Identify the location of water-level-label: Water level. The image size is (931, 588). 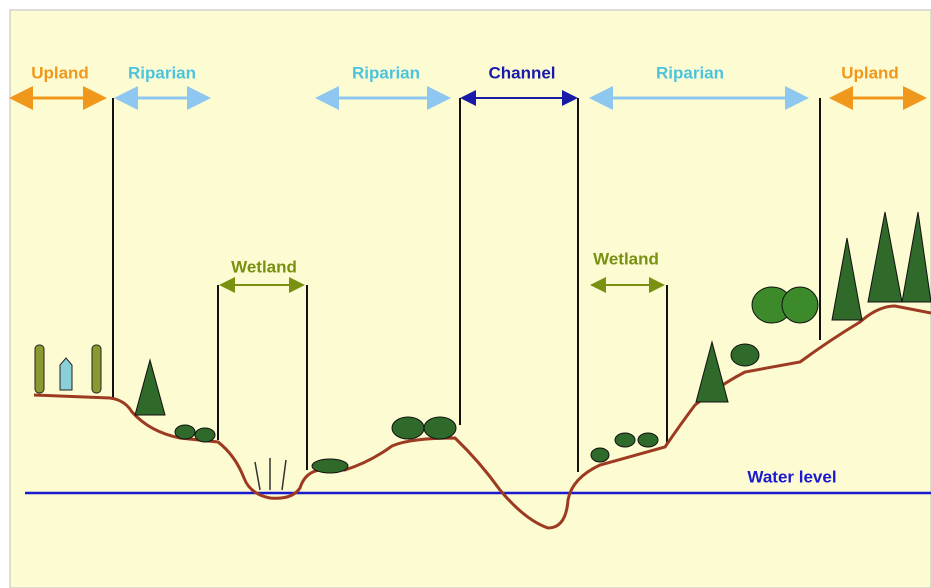
(791, 476).